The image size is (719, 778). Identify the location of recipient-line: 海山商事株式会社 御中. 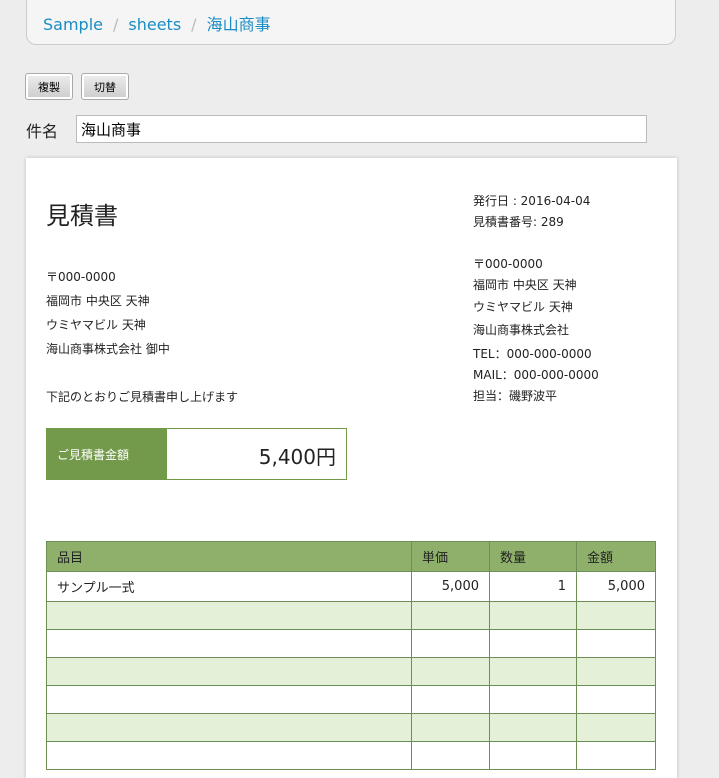
(108, 349).